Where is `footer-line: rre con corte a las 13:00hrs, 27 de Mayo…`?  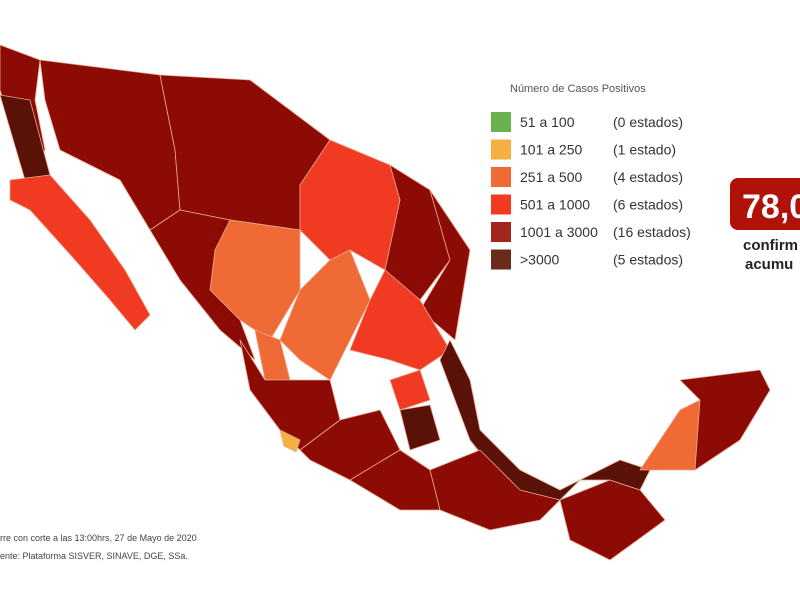
footer-line: rre con corte a las 13:00hrs, 27 de Mayo… is located at coordinates (98, 538).